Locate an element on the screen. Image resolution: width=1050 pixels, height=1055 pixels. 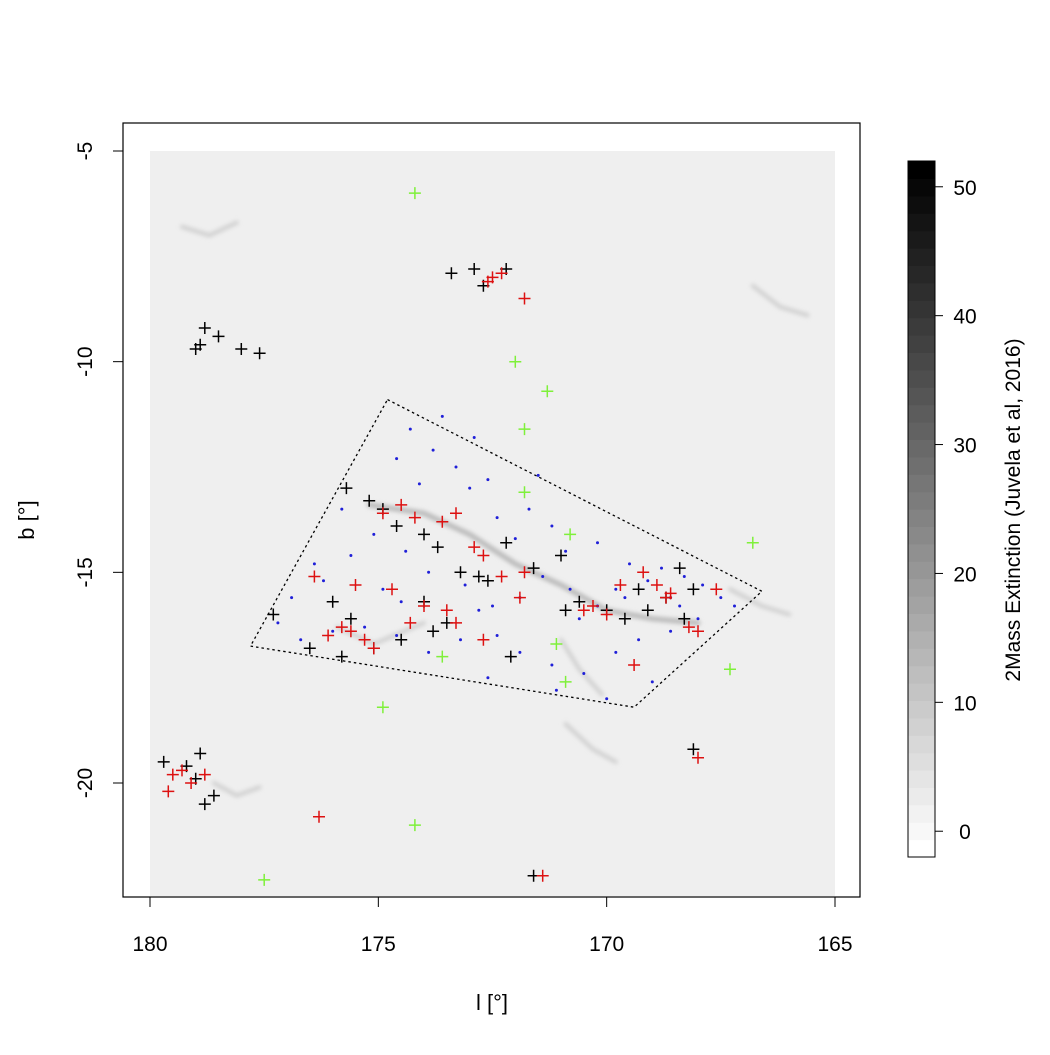
y-tick-label: -5 is located at coordinates (85, 151).